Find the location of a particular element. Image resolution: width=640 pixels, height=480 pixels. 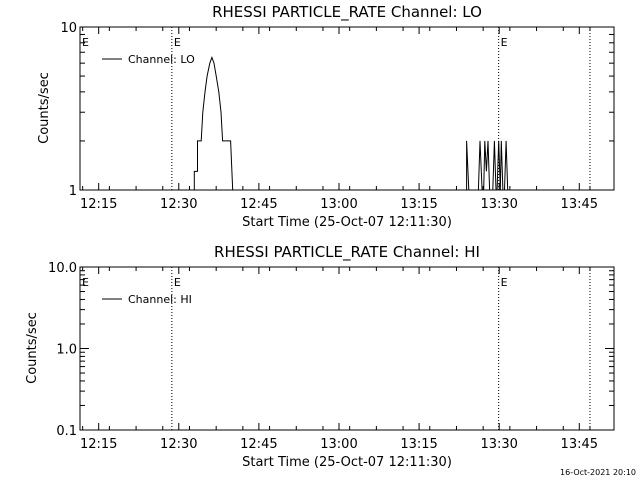

y-axis-label-lo: Counts/sec is located at coordinates (44, 108).